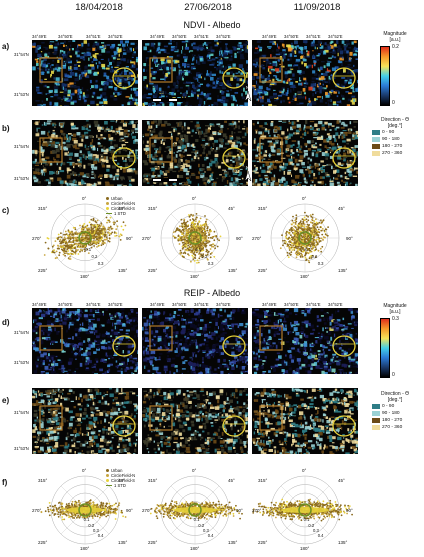 The width and height of the screenshot is (424, 557). Describe the element at coordinates (5, 400) in the screenshot. I see `panel-label-e: e)` at that location.